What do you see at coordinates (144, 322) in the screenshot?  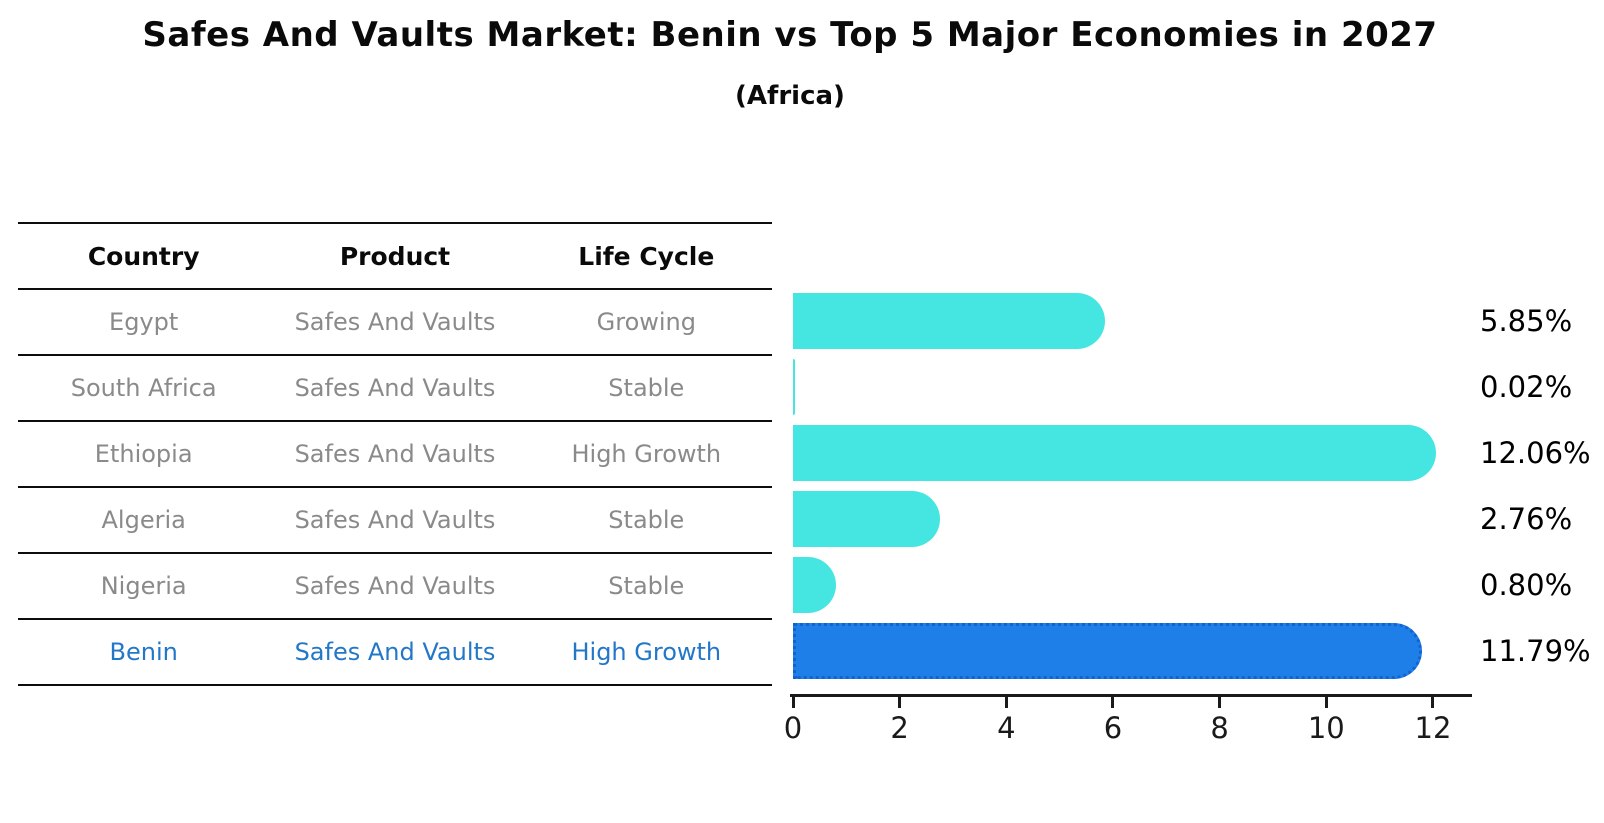 I see `country-cell: Egypt` at bounding box center [144, 322].